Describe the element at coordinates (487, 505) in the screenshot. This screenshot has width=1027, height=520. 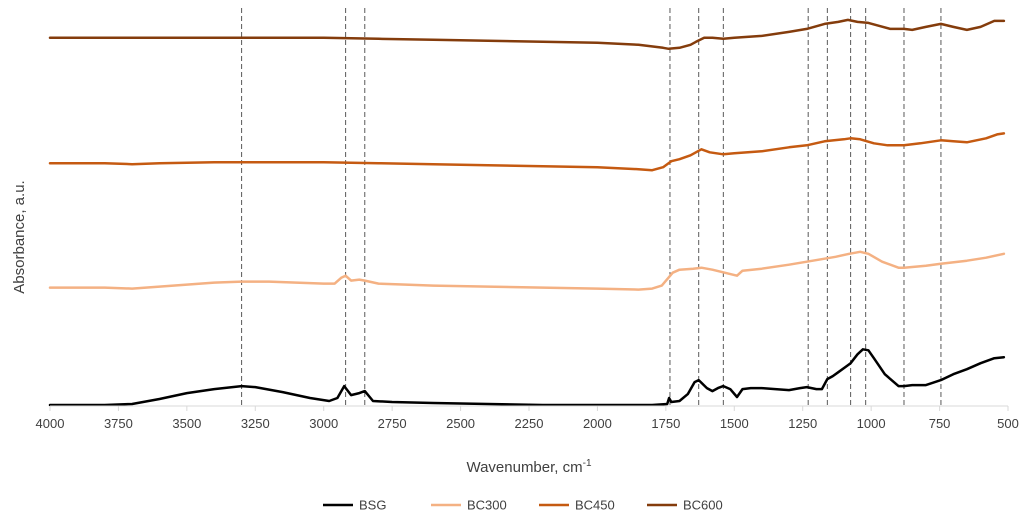
I see `legend-label-bc300: BC300` at that location.